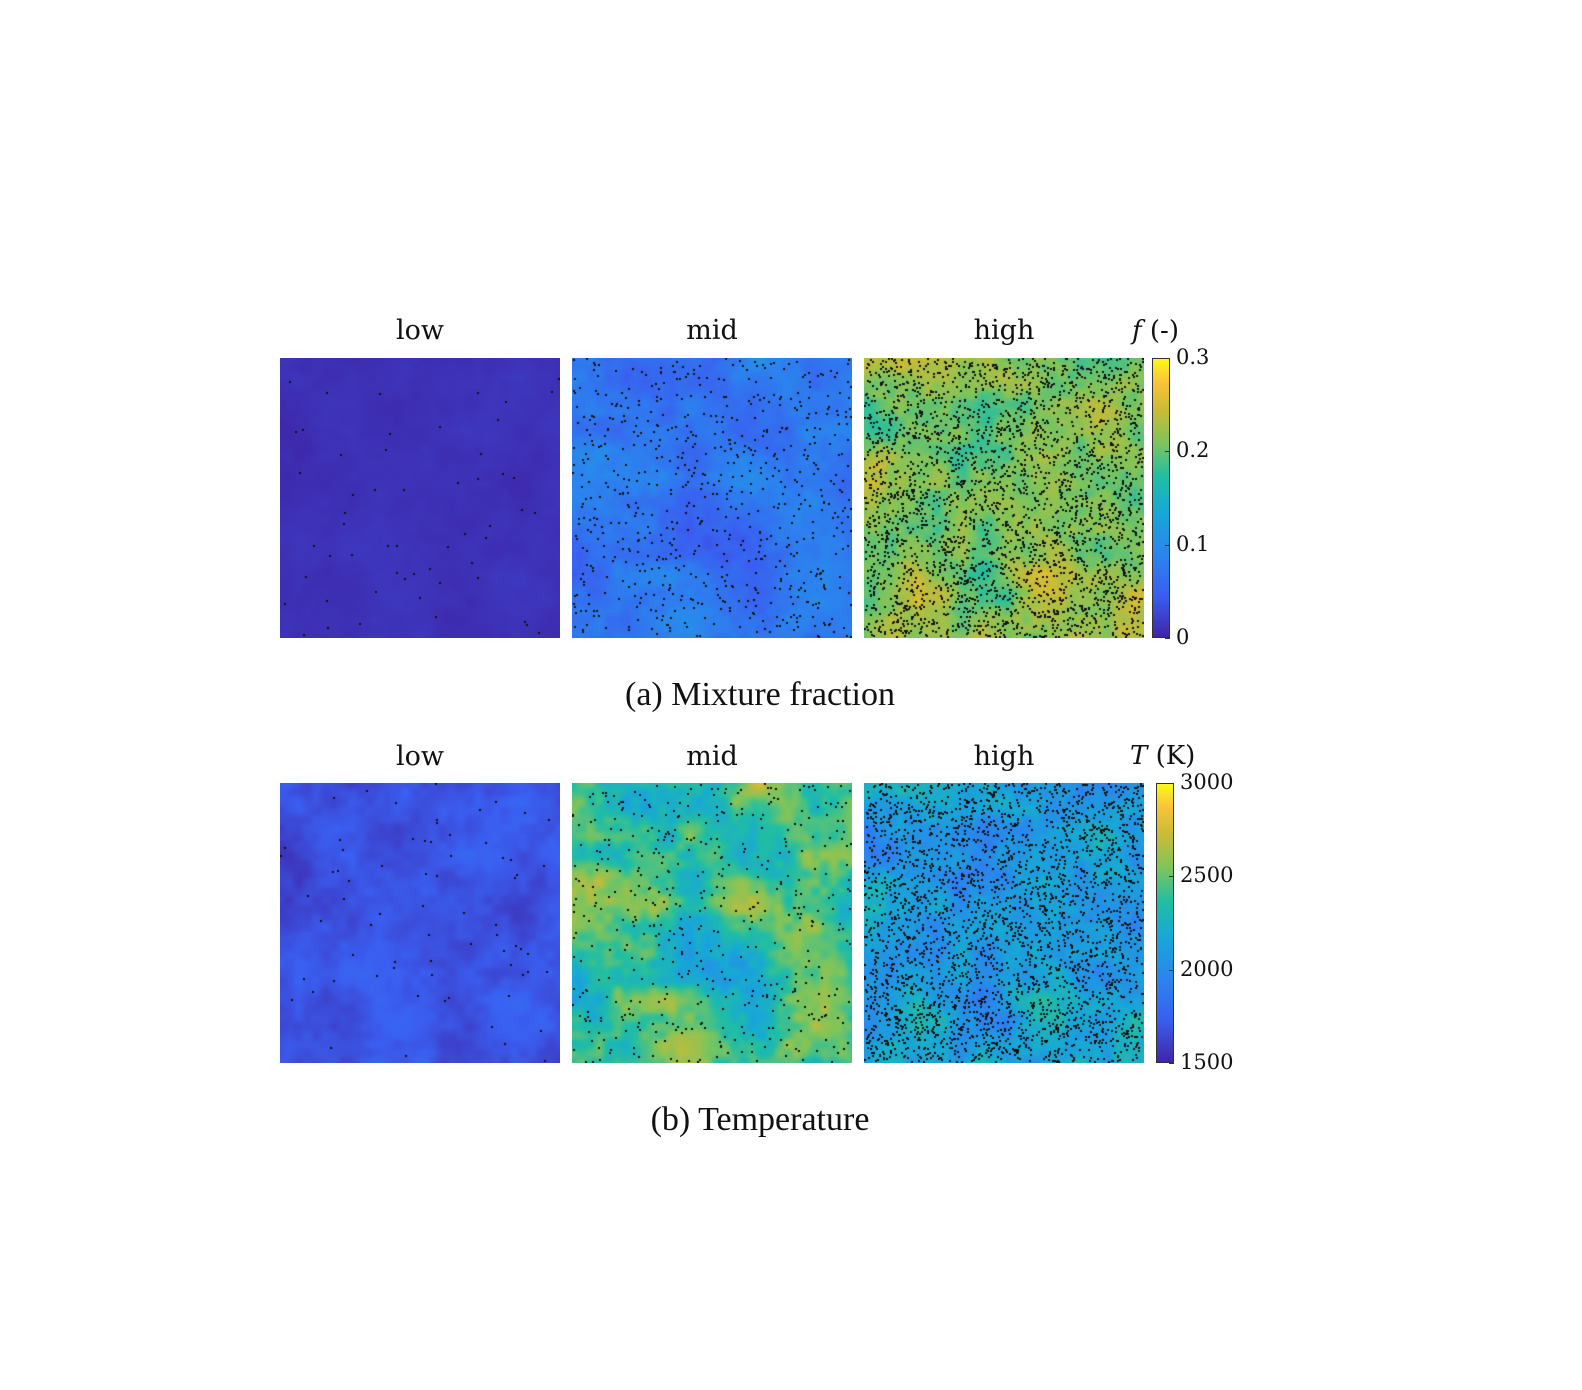 The image size is (1582, 1390). I want to click on colorbar-tick-label: 0.1, so click(1193, 543).